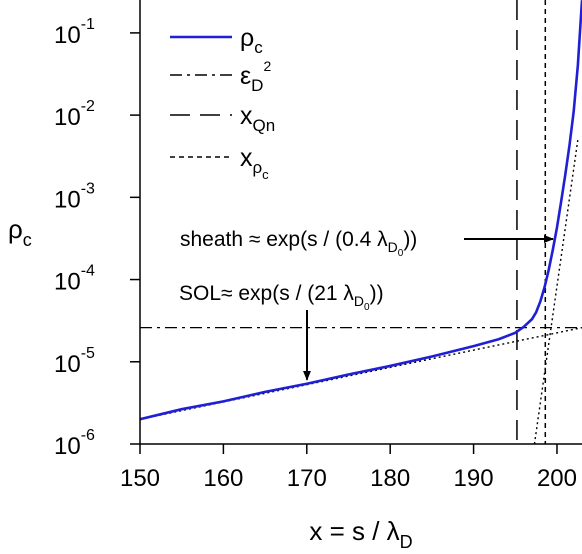  Describe the element at coordinates (360, 534) in the screenshot. I see `x-axis-label: x = s / λD` at that location.